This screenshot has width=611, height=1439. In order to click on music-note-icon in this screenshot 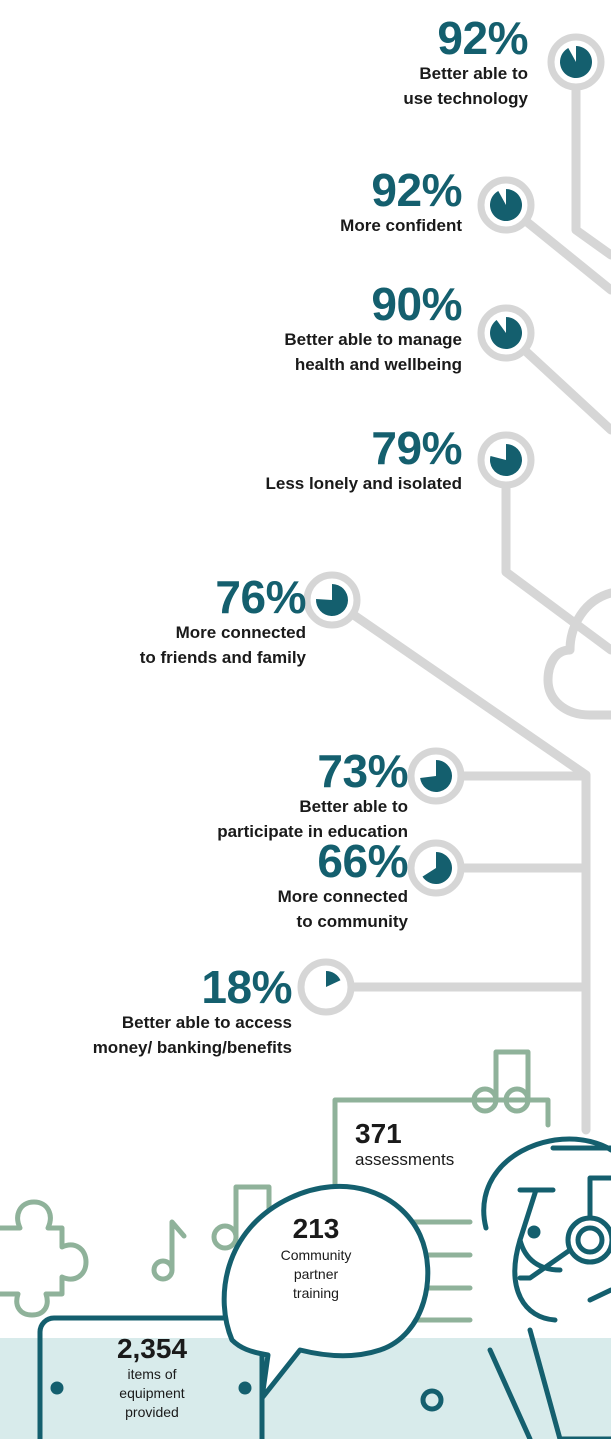, I will do `click(169, 1250)`.